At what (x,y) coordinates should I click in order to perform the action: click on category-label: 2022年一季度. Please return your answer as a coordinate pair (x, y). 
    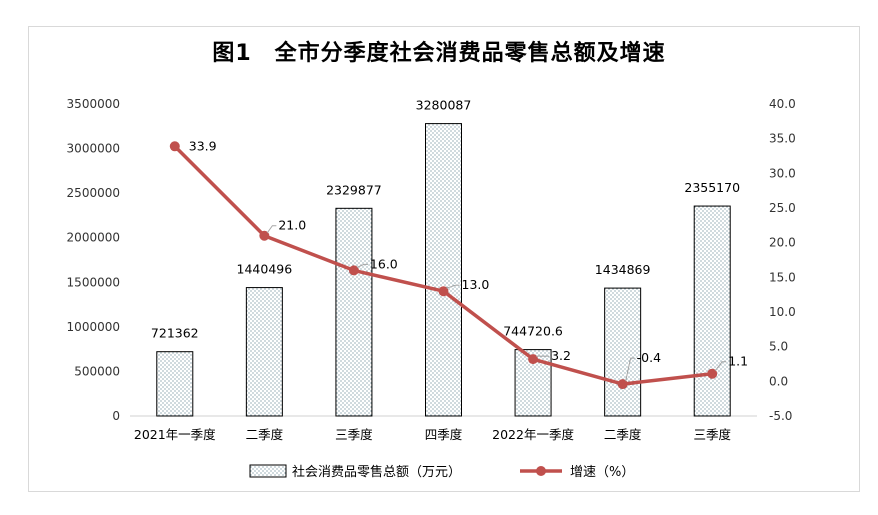
    Looking at the image, I should click on (533, 434).